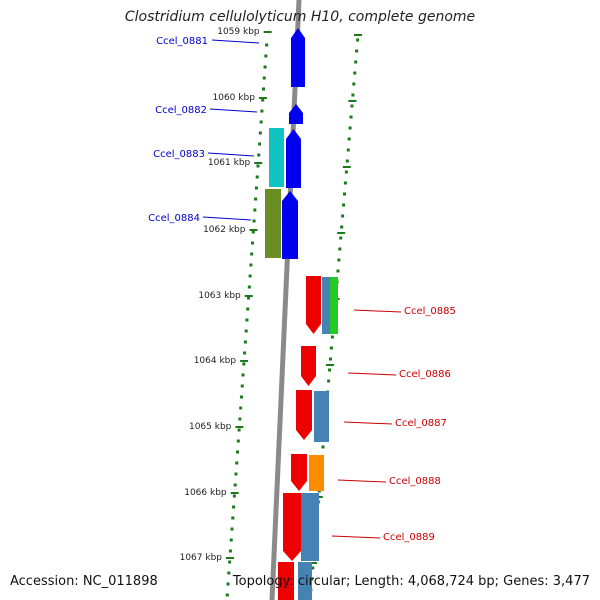  What do you see at coordinates (215, 361) in the screenshot?
I see `ruler-label: 1064 kbp` at bounding box center [215, 361].